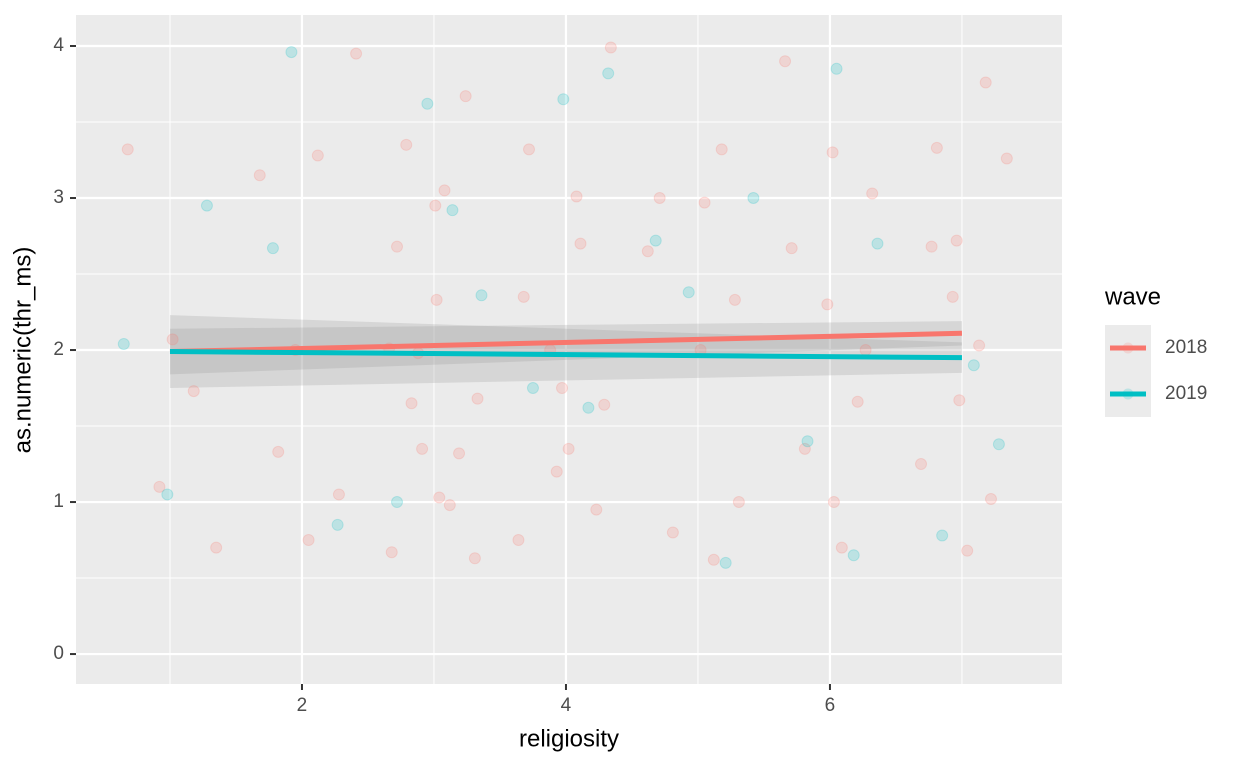 Image resolution: width=1248 pixels, height=768 pixels. I want to click on x-tick-label: 4, so click(566, 705).